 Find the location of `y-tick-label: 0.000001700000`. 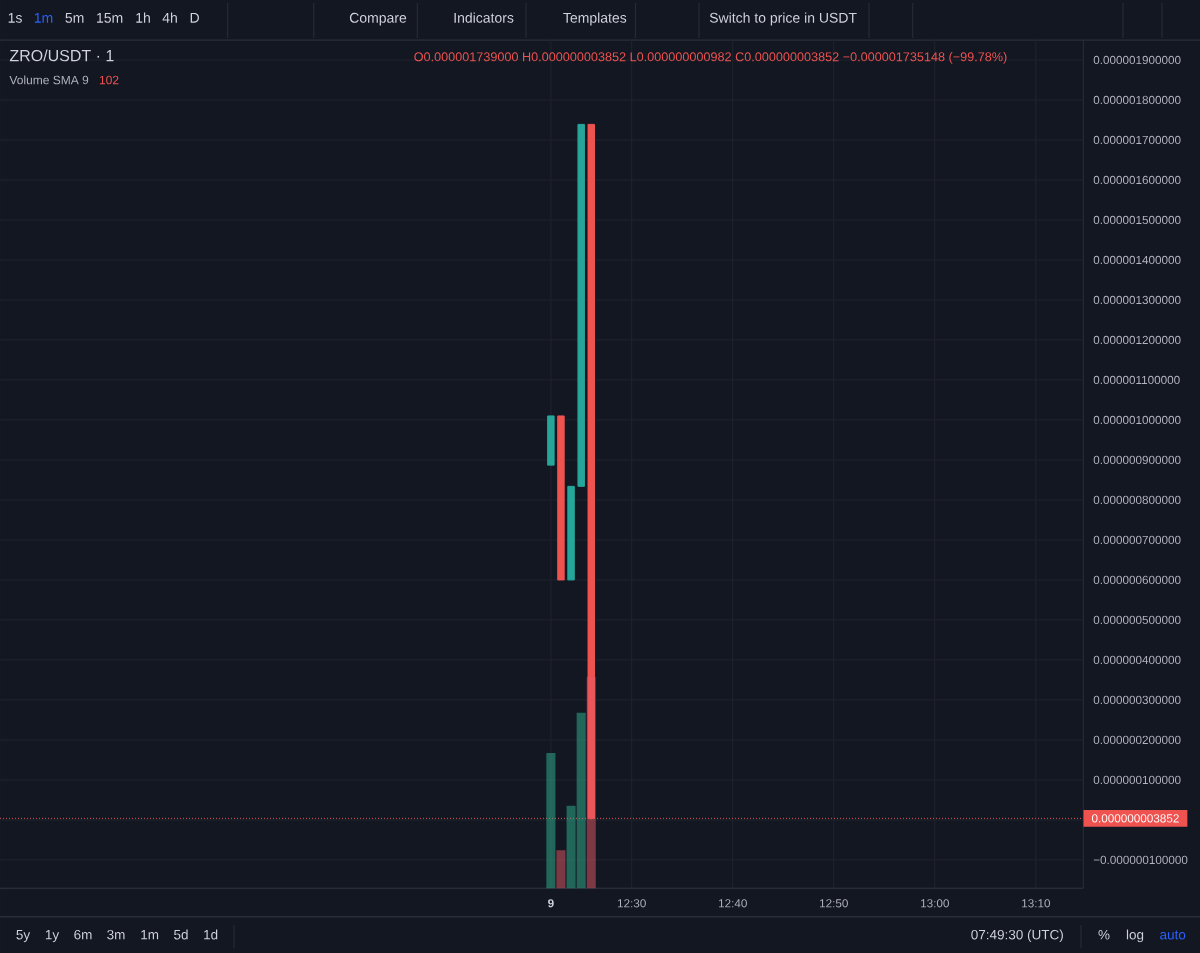

y-tick-label: 0.000001700000 is located at coordinates (1137, 140).